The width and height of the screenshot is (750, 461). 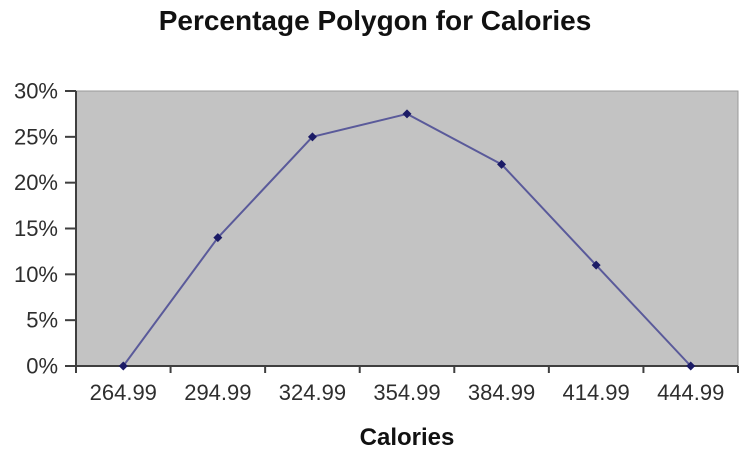 I want to click on chart-title: Percentage Polygon for Calories, so click(x=375, y=20).